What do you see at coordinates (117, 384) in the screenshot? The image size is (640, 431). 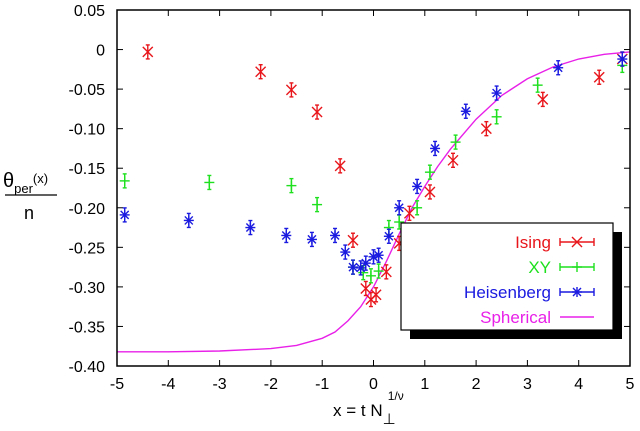 I see `x-tick-label: -5` at bounding box center [117, 384].